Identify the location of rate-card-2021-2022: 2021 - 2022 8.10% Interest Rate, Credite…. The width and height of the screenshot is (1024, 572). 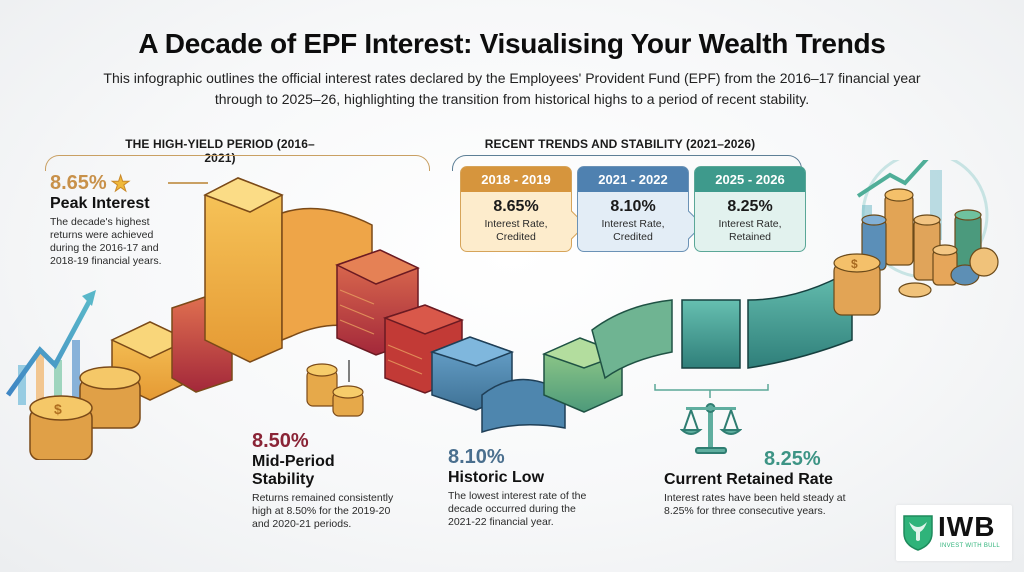
(640, 209).